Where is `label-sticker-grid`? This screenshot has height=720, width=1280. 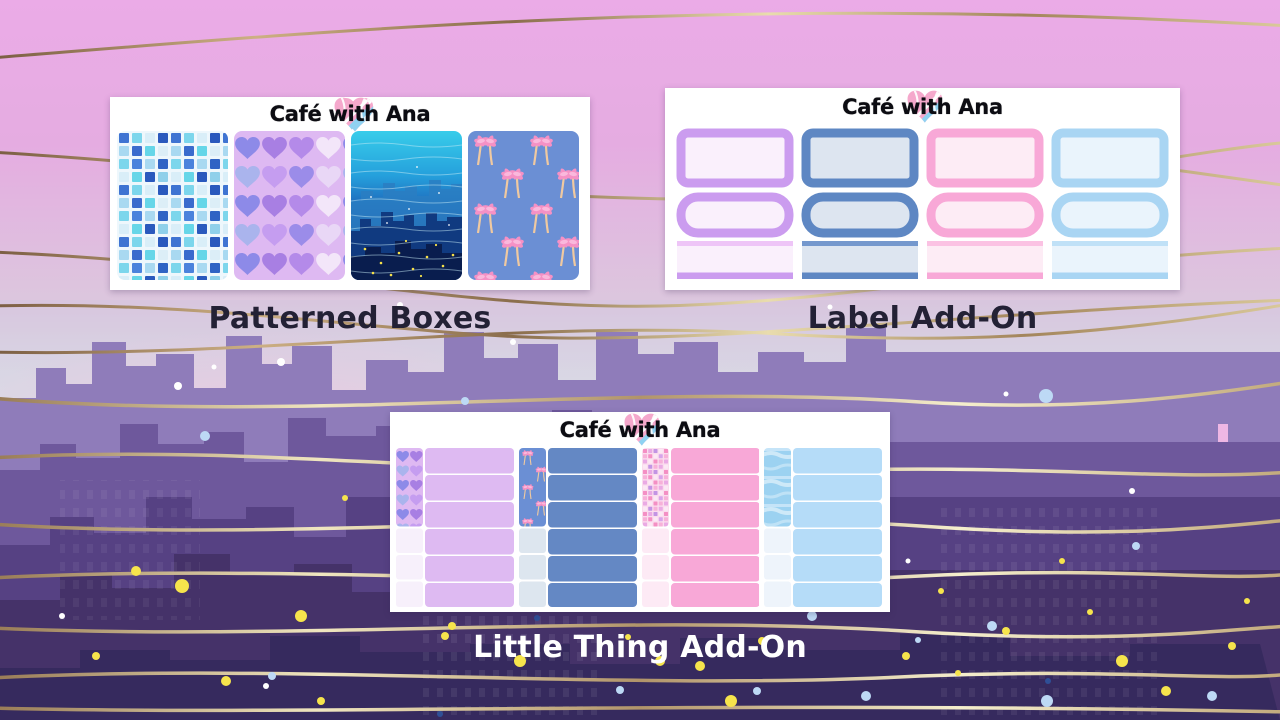
label-sticker-grid is located at coordinates (922, 203).